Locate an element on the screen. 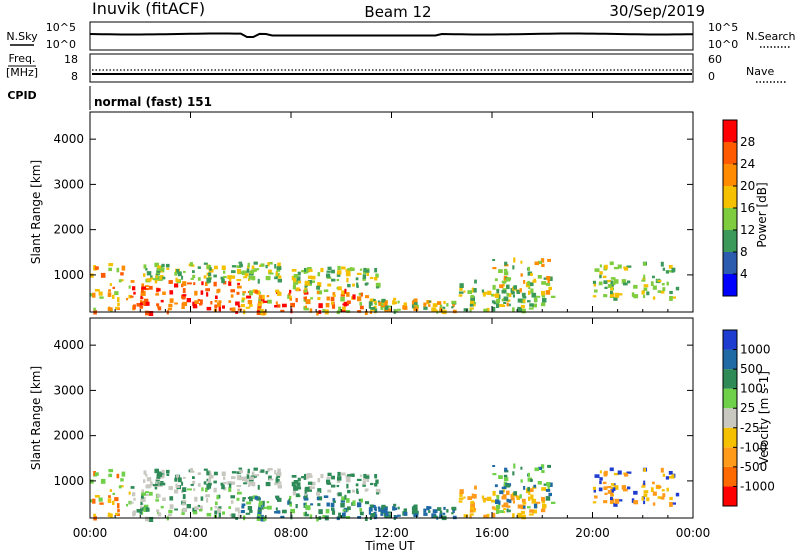  velocity-colorbar-tick-label: 100 is located at coordinates (751, 389).